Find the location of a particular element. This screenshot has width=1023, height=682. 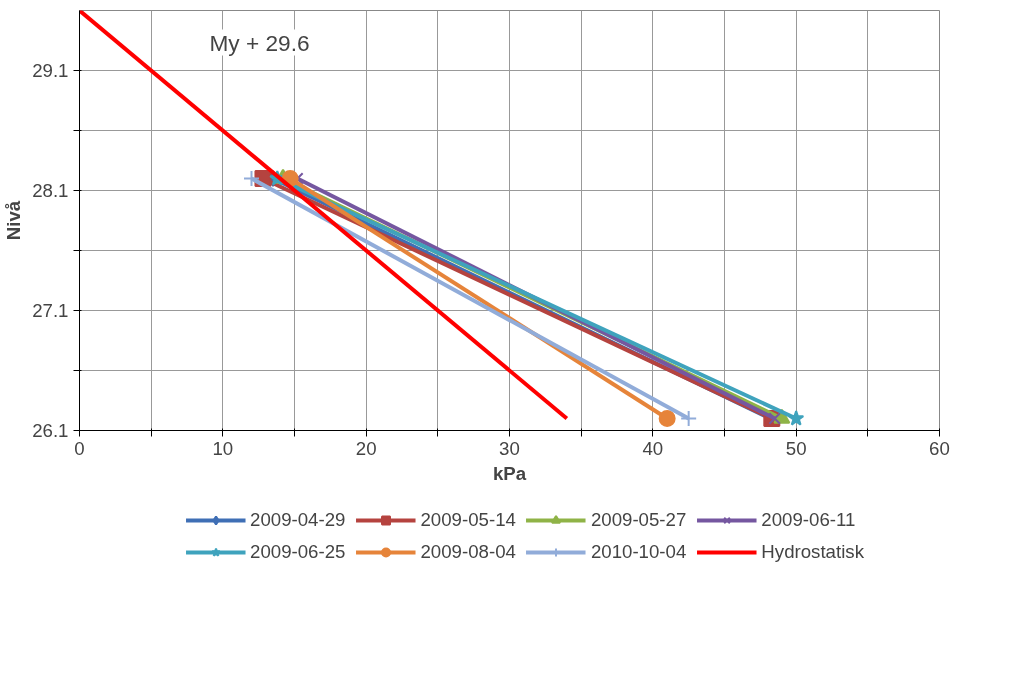

x-tick-label: 0 is located at coordinates (79, 448).